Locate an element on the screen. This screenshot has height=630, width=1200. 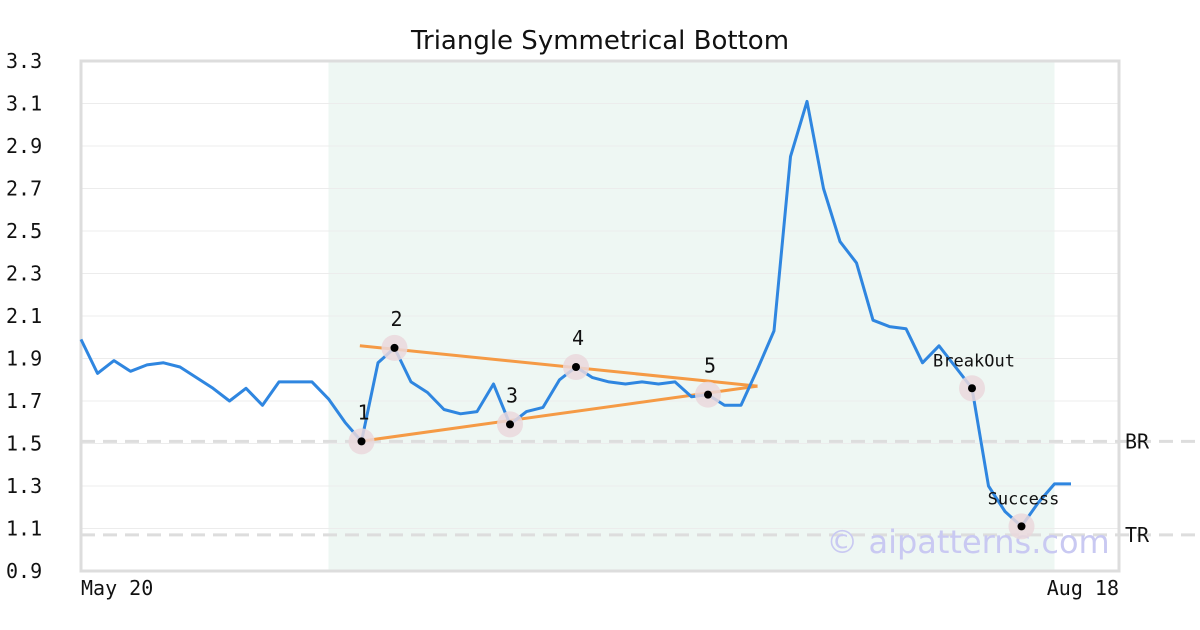
x-tick-label: May 20 is located at coordinates (117, 588).